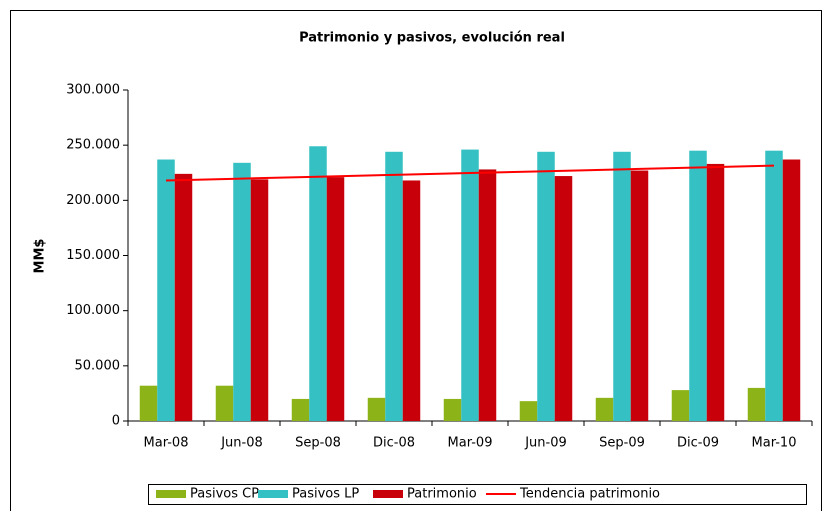  I want to click on legend-label: Tendencia patrimonio, so click(589, 494).